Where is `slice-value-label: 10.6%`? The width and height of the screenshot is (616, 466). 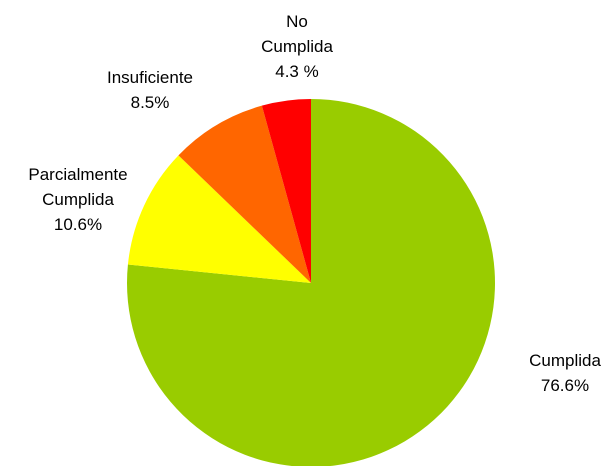 slice-value-label: 10.6% is located at coordinates (78, 224).